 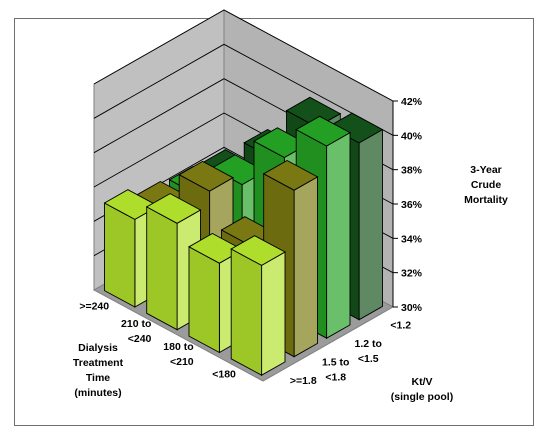 What do you see at coordinates (136, 331) in the screenshot?
I see `x-category-label: 210 to <240` at bounding box center [136, 331].